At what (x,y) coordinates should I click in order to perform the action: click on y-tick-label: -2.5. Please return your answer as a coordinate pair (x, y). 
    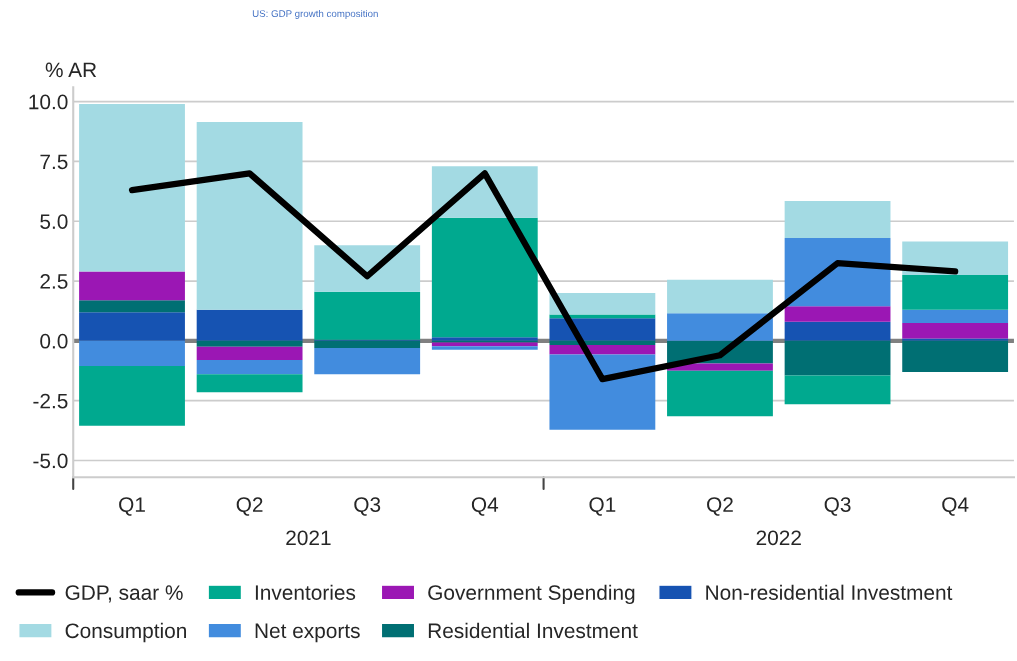
    Looking at the image, I should click on (50, 401).